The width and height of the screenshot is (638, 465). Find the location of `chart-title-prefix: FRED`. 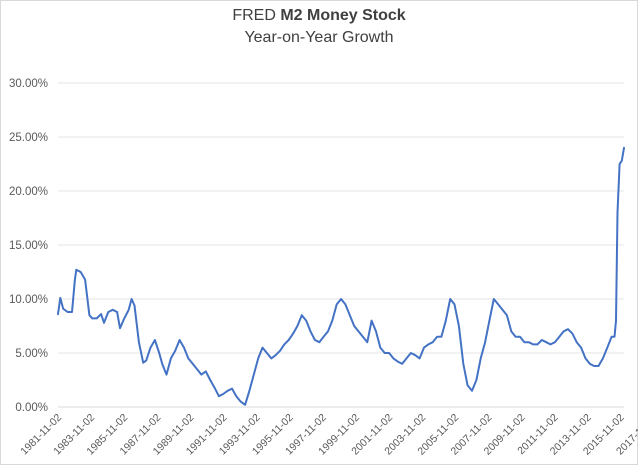

chart-title-prefix: FRED is located at coordinates (256, 15).